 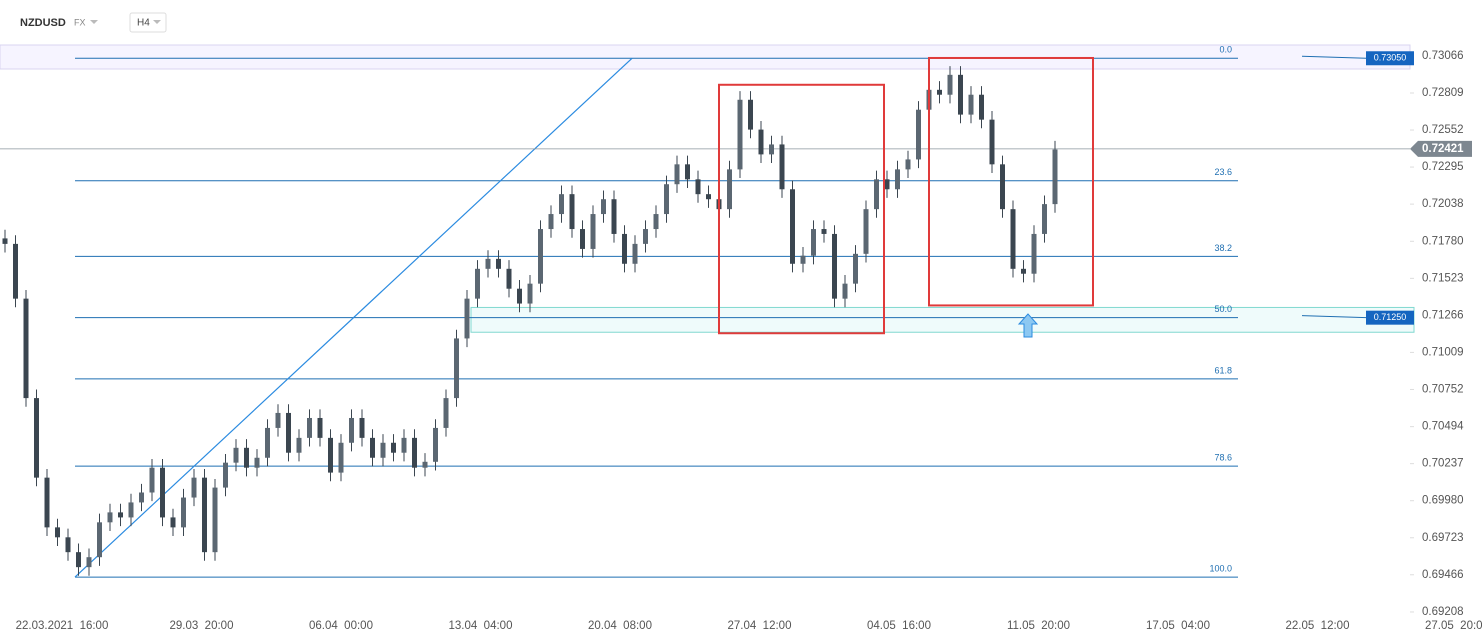 I want to click on x-tick-label: 17.05 04:00, so click(x=1178, y=626).